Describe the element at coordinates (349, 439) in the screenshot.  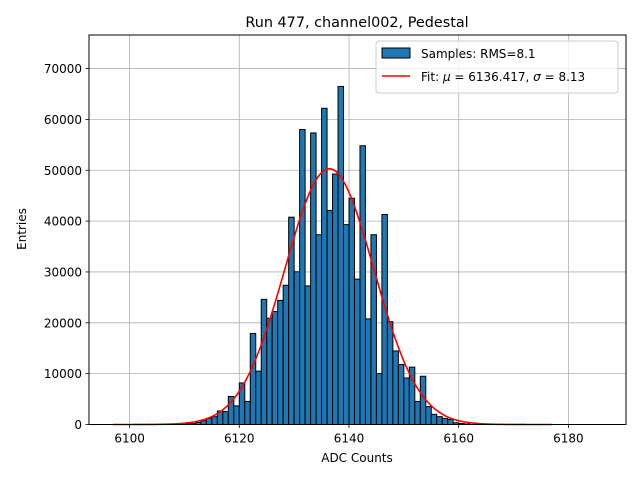
I see `x-tick-label: 6140` at that location.